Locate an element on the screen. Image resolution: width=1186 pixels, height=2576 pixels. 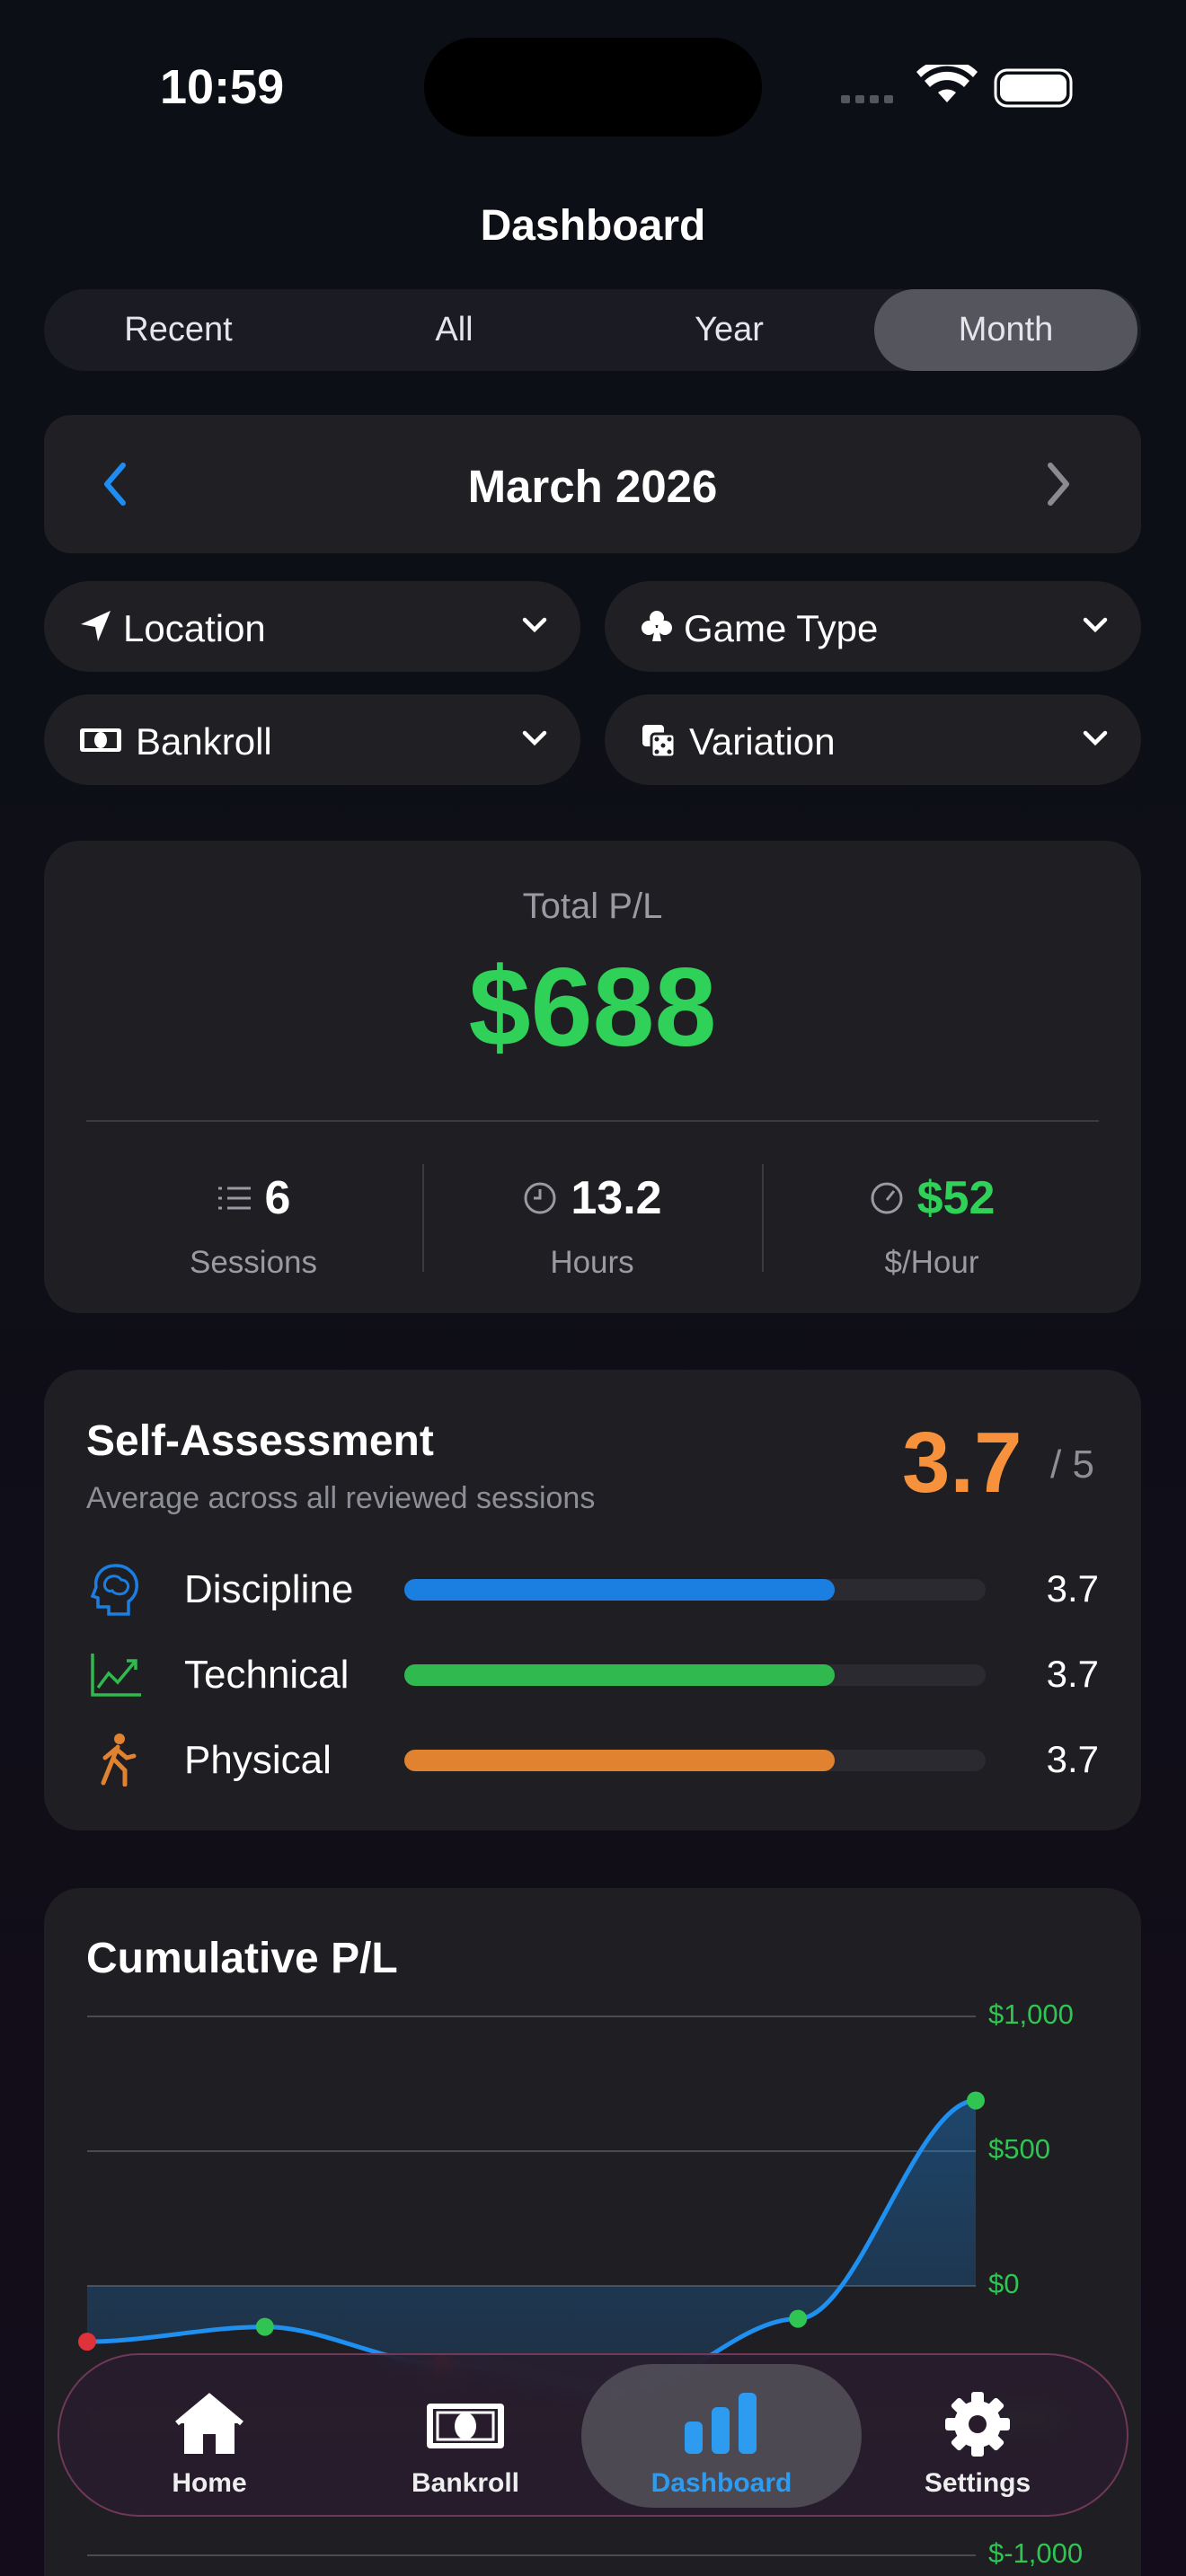
filter-label: Game Type is located at coordinates (781, 628).